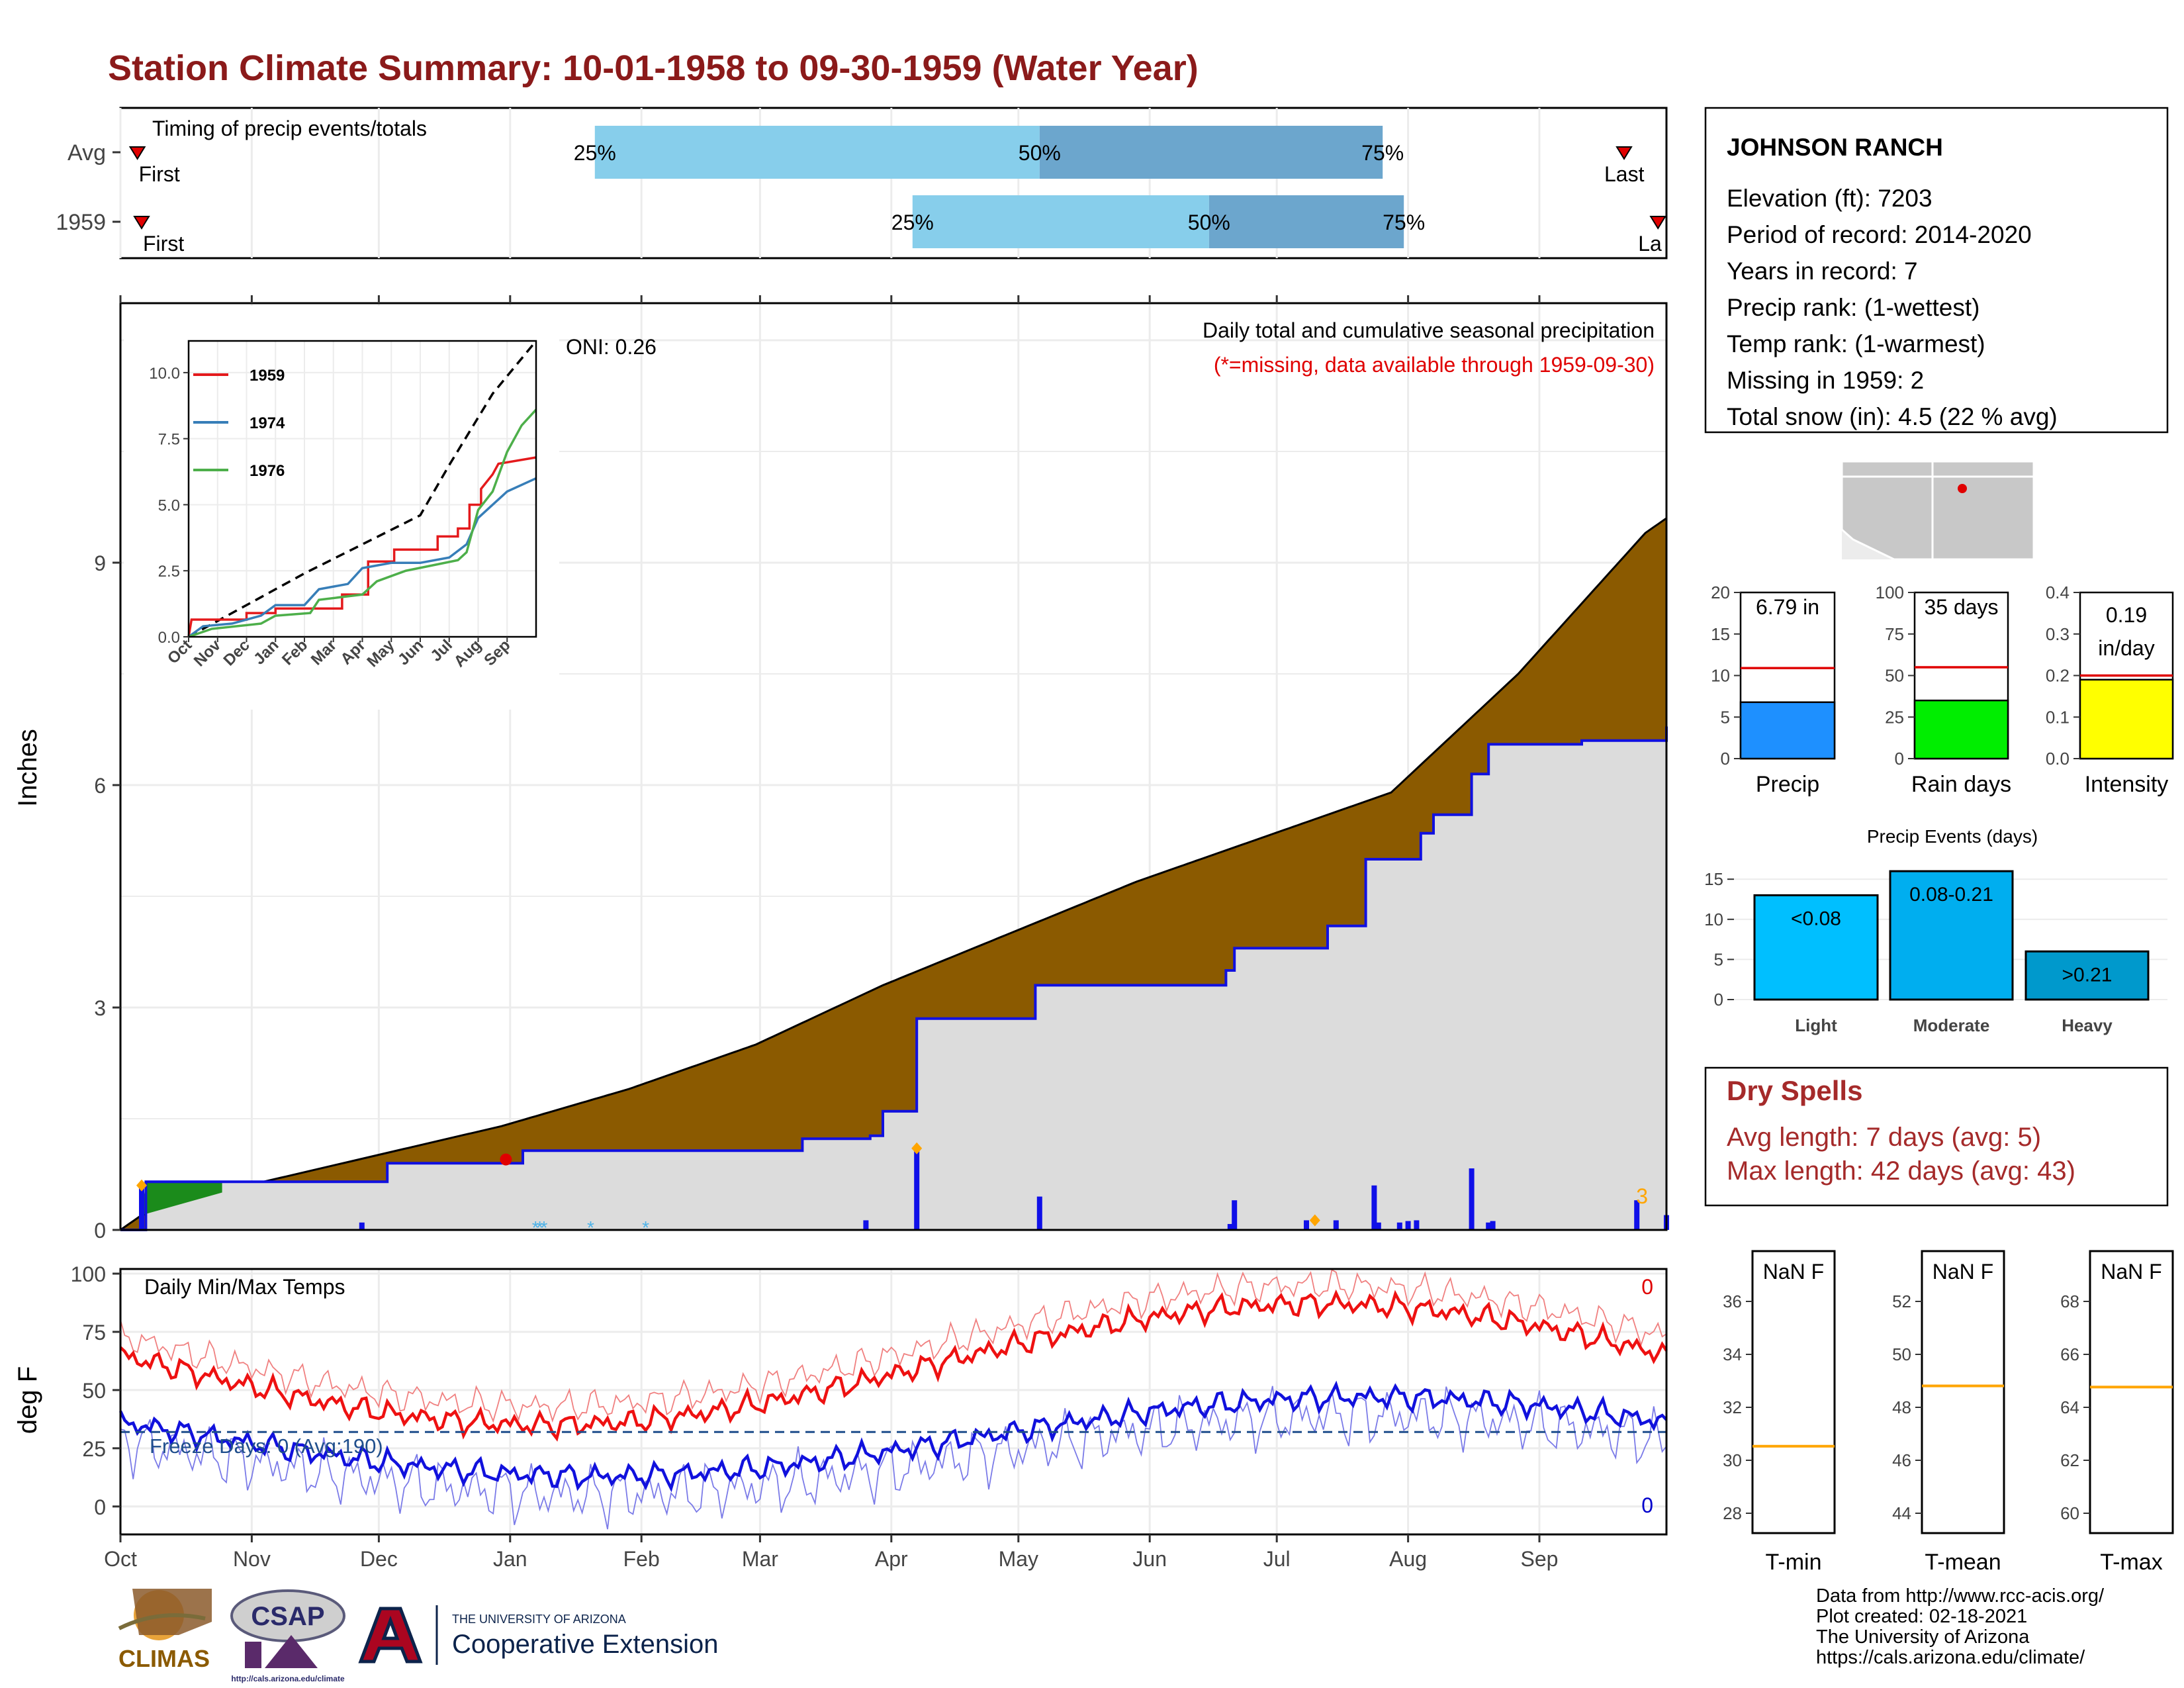 This screenshot has width=2184, height=1688. Describe the element at coordinates (1901, 1513) in the screenshot. I see `tbox-tick-label: 44` at that location.